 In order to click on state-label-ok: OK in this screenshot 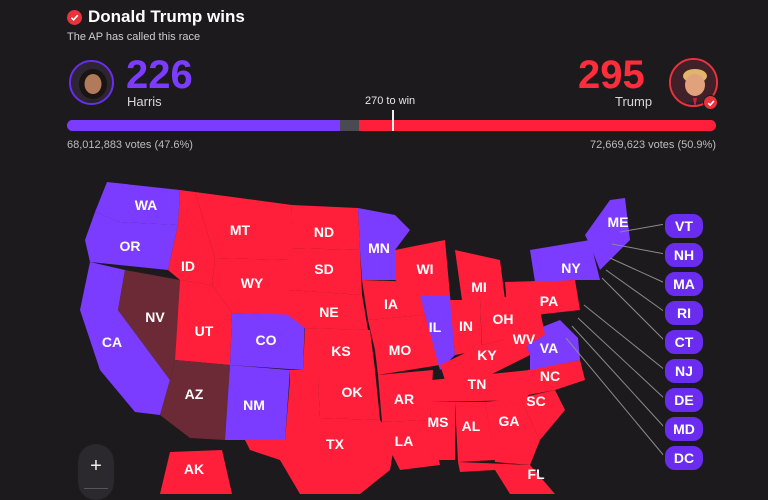, I will do `click(352, 392)`.